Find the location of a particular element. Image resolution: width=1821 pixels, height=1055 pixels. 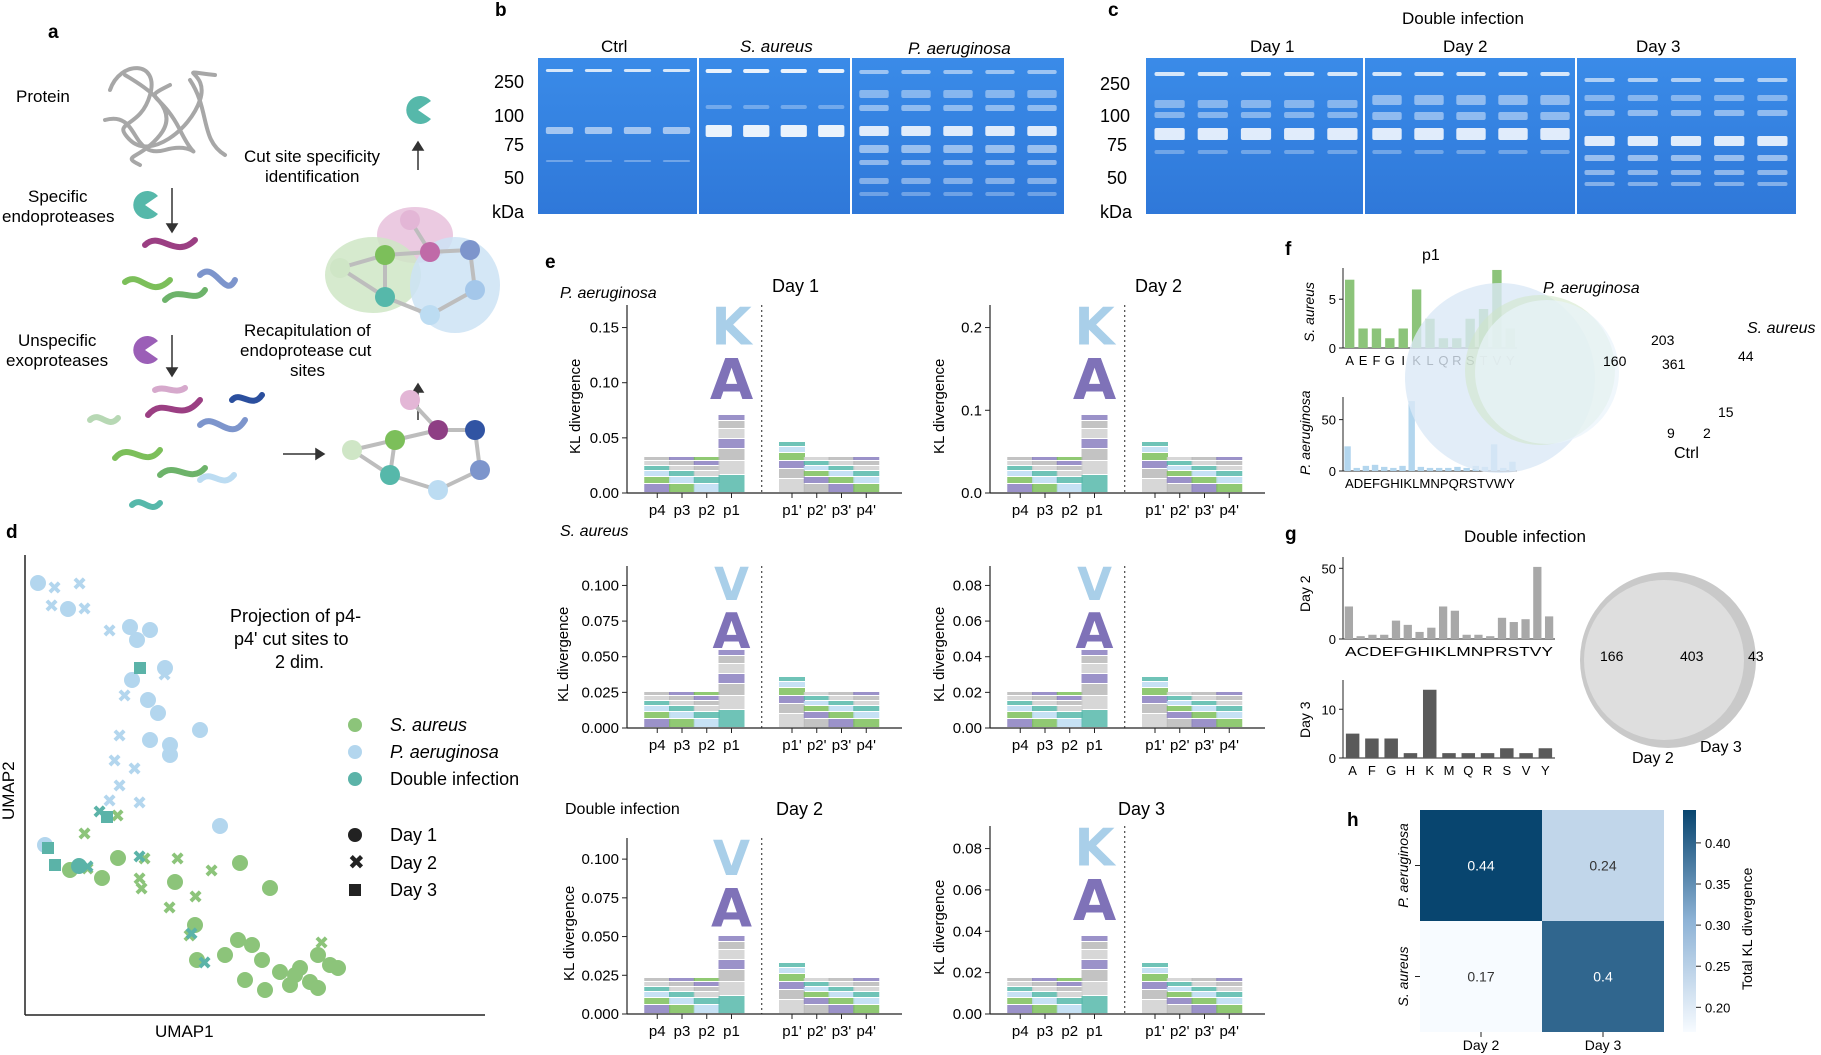

panel-c-letter: c is located at coordinates (1113, 10).